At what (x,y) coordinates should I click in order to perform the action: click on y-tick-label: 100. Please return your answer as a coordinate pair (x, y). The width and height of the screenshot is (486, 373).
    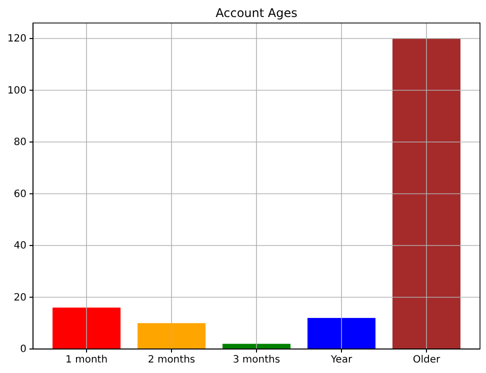
    Looking at the image, I should click on (16, 90).